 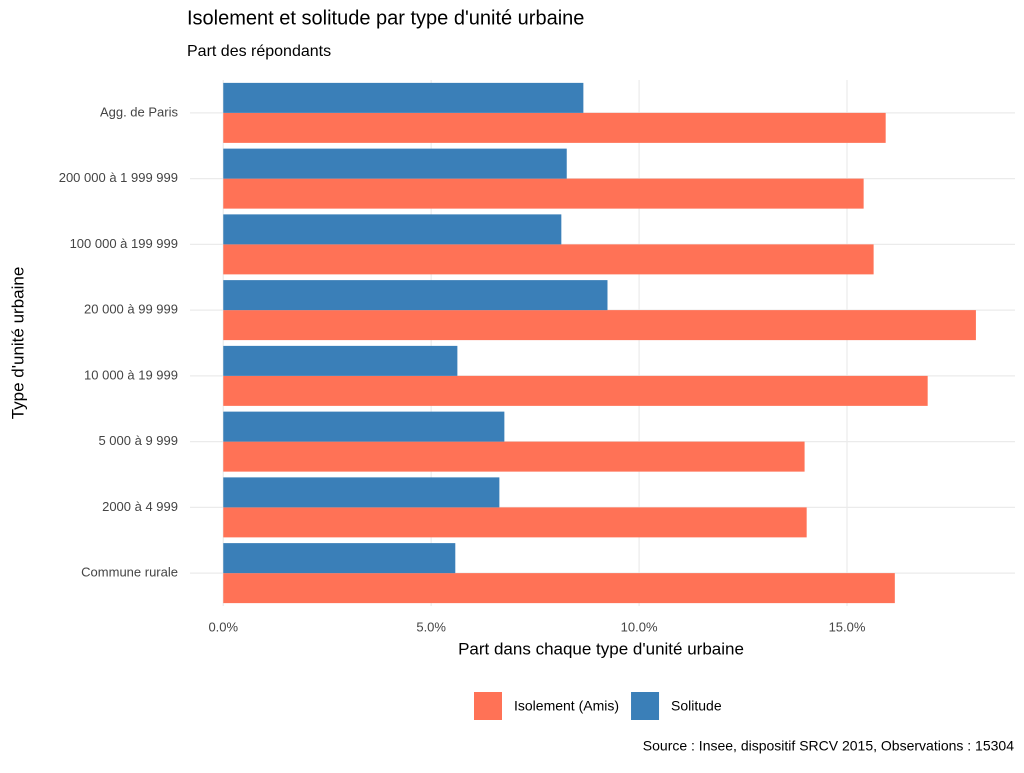 What do you see at coordinates (131, 309) in the screenshot?
I see `y-tick-label: 20 000 à 99 999` at bounding box center [131, 309].